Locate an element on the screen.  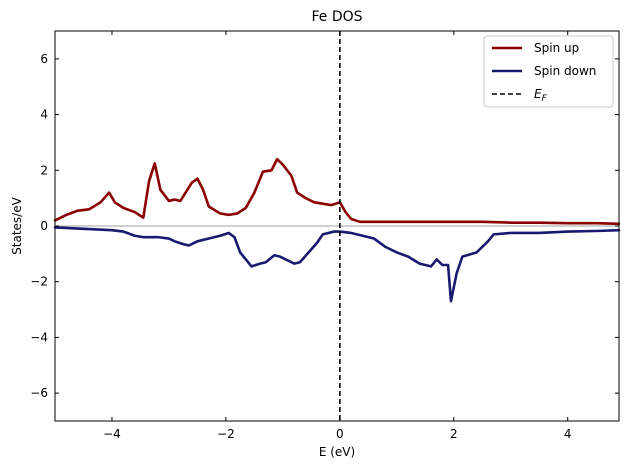
legend-label: Spin up is located at coordinates (556, 48).